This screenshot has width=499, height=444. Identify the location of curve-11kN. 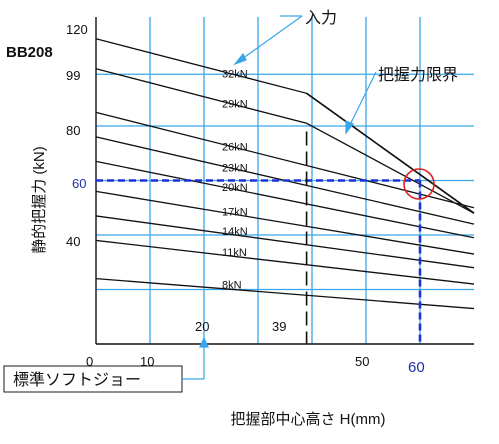
(285, 262).